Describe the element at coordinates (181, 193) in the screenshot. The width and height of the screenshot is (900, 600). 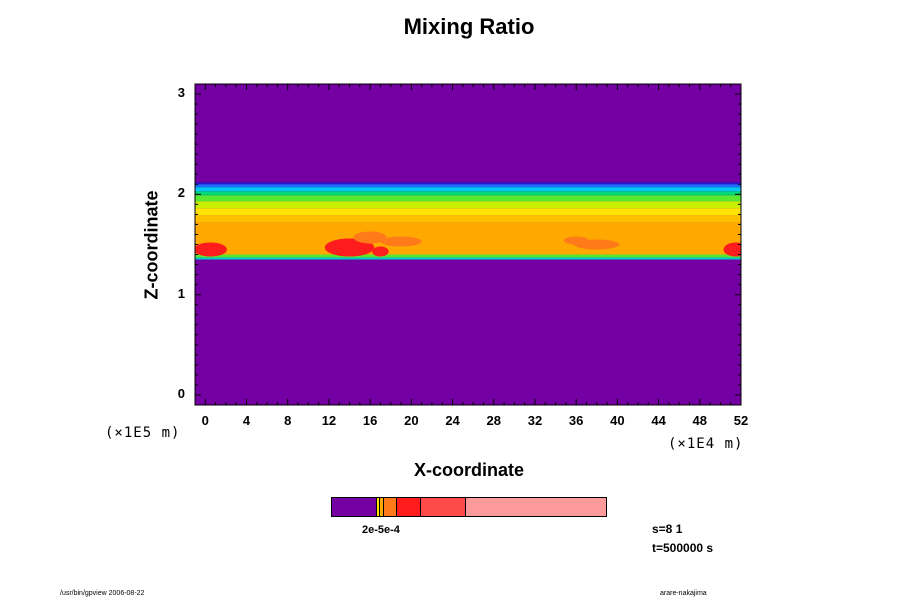
I see `y-tick-label: 2` at that location.